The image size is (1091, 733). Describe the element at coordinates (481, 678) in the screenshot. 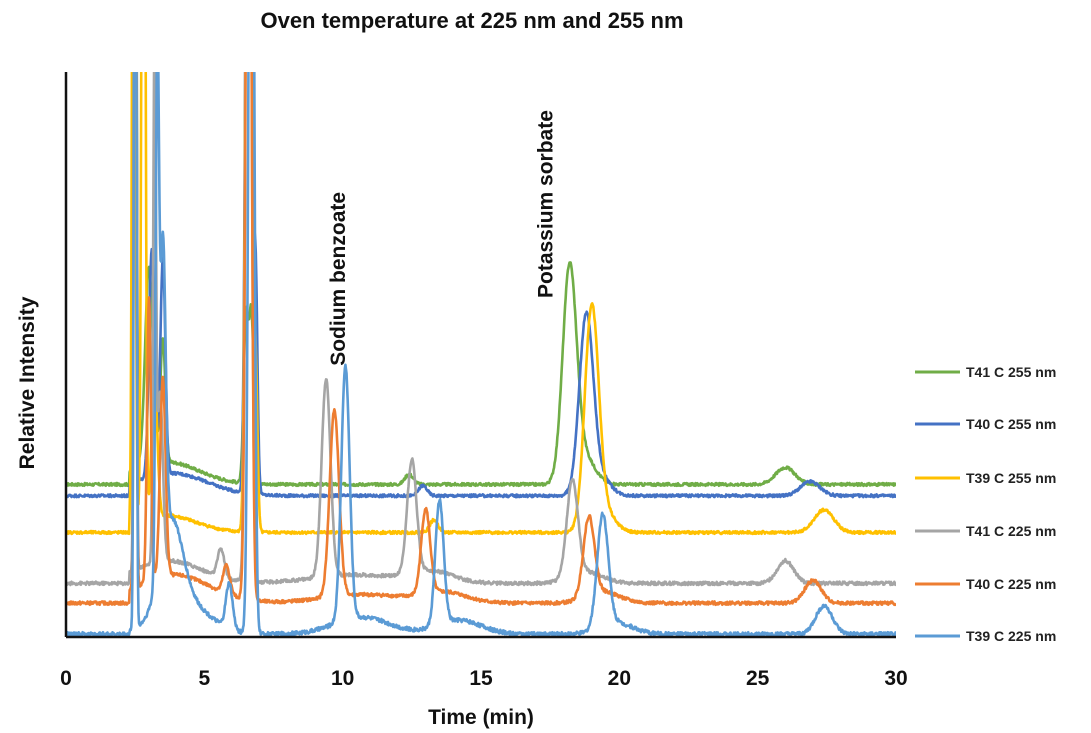

I see `x-tick-label: 15` at that location.